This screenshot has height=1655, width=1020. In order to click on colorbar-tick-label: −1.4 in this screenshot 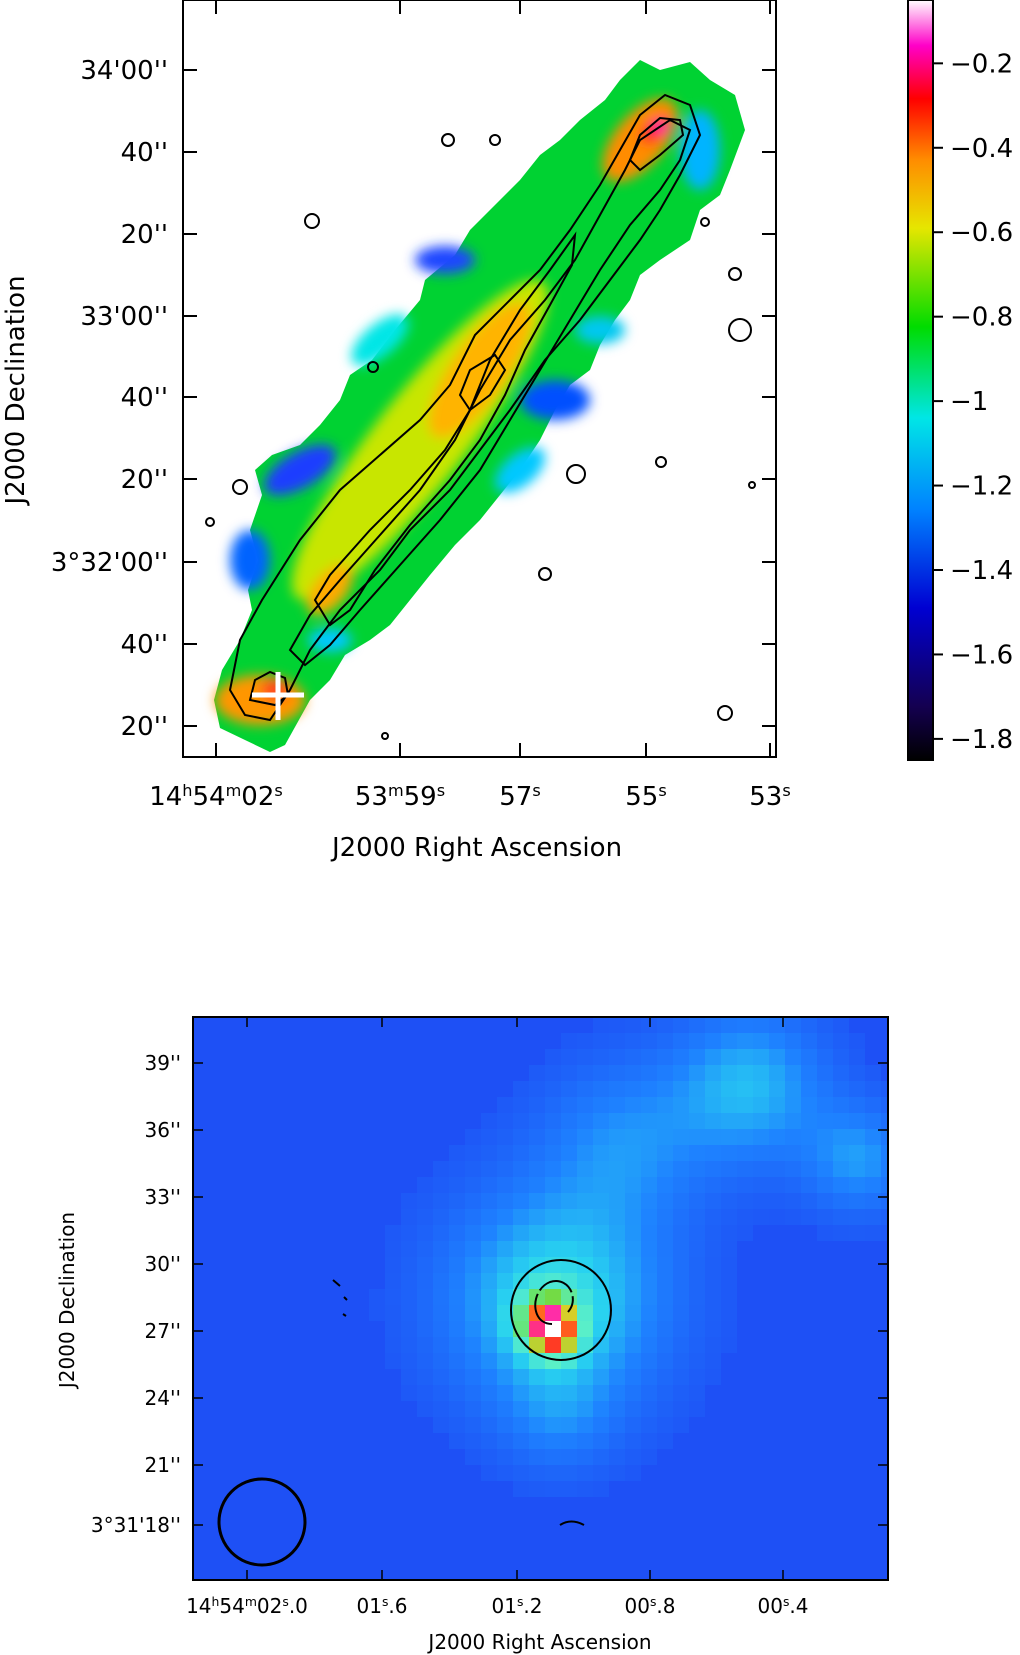, I will do `click(981, 571)`.